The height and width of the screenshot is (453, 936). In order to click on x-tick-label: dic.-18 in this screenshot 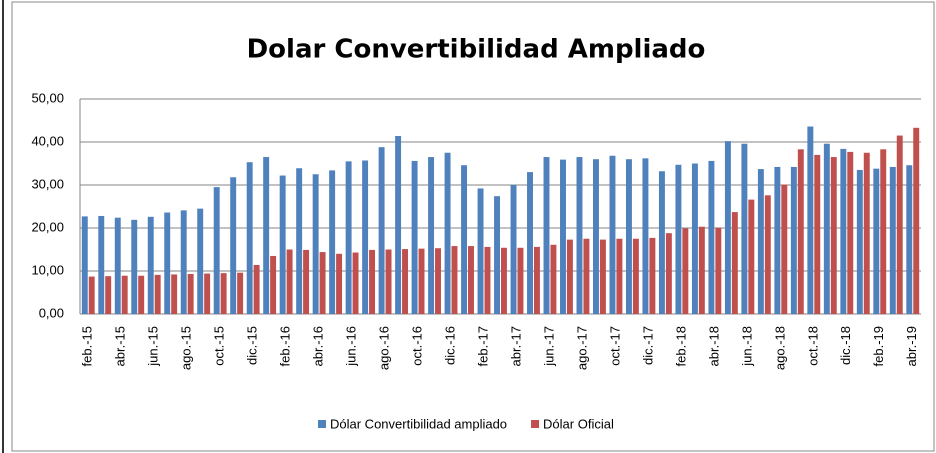, I will do `click(845, 345)`.